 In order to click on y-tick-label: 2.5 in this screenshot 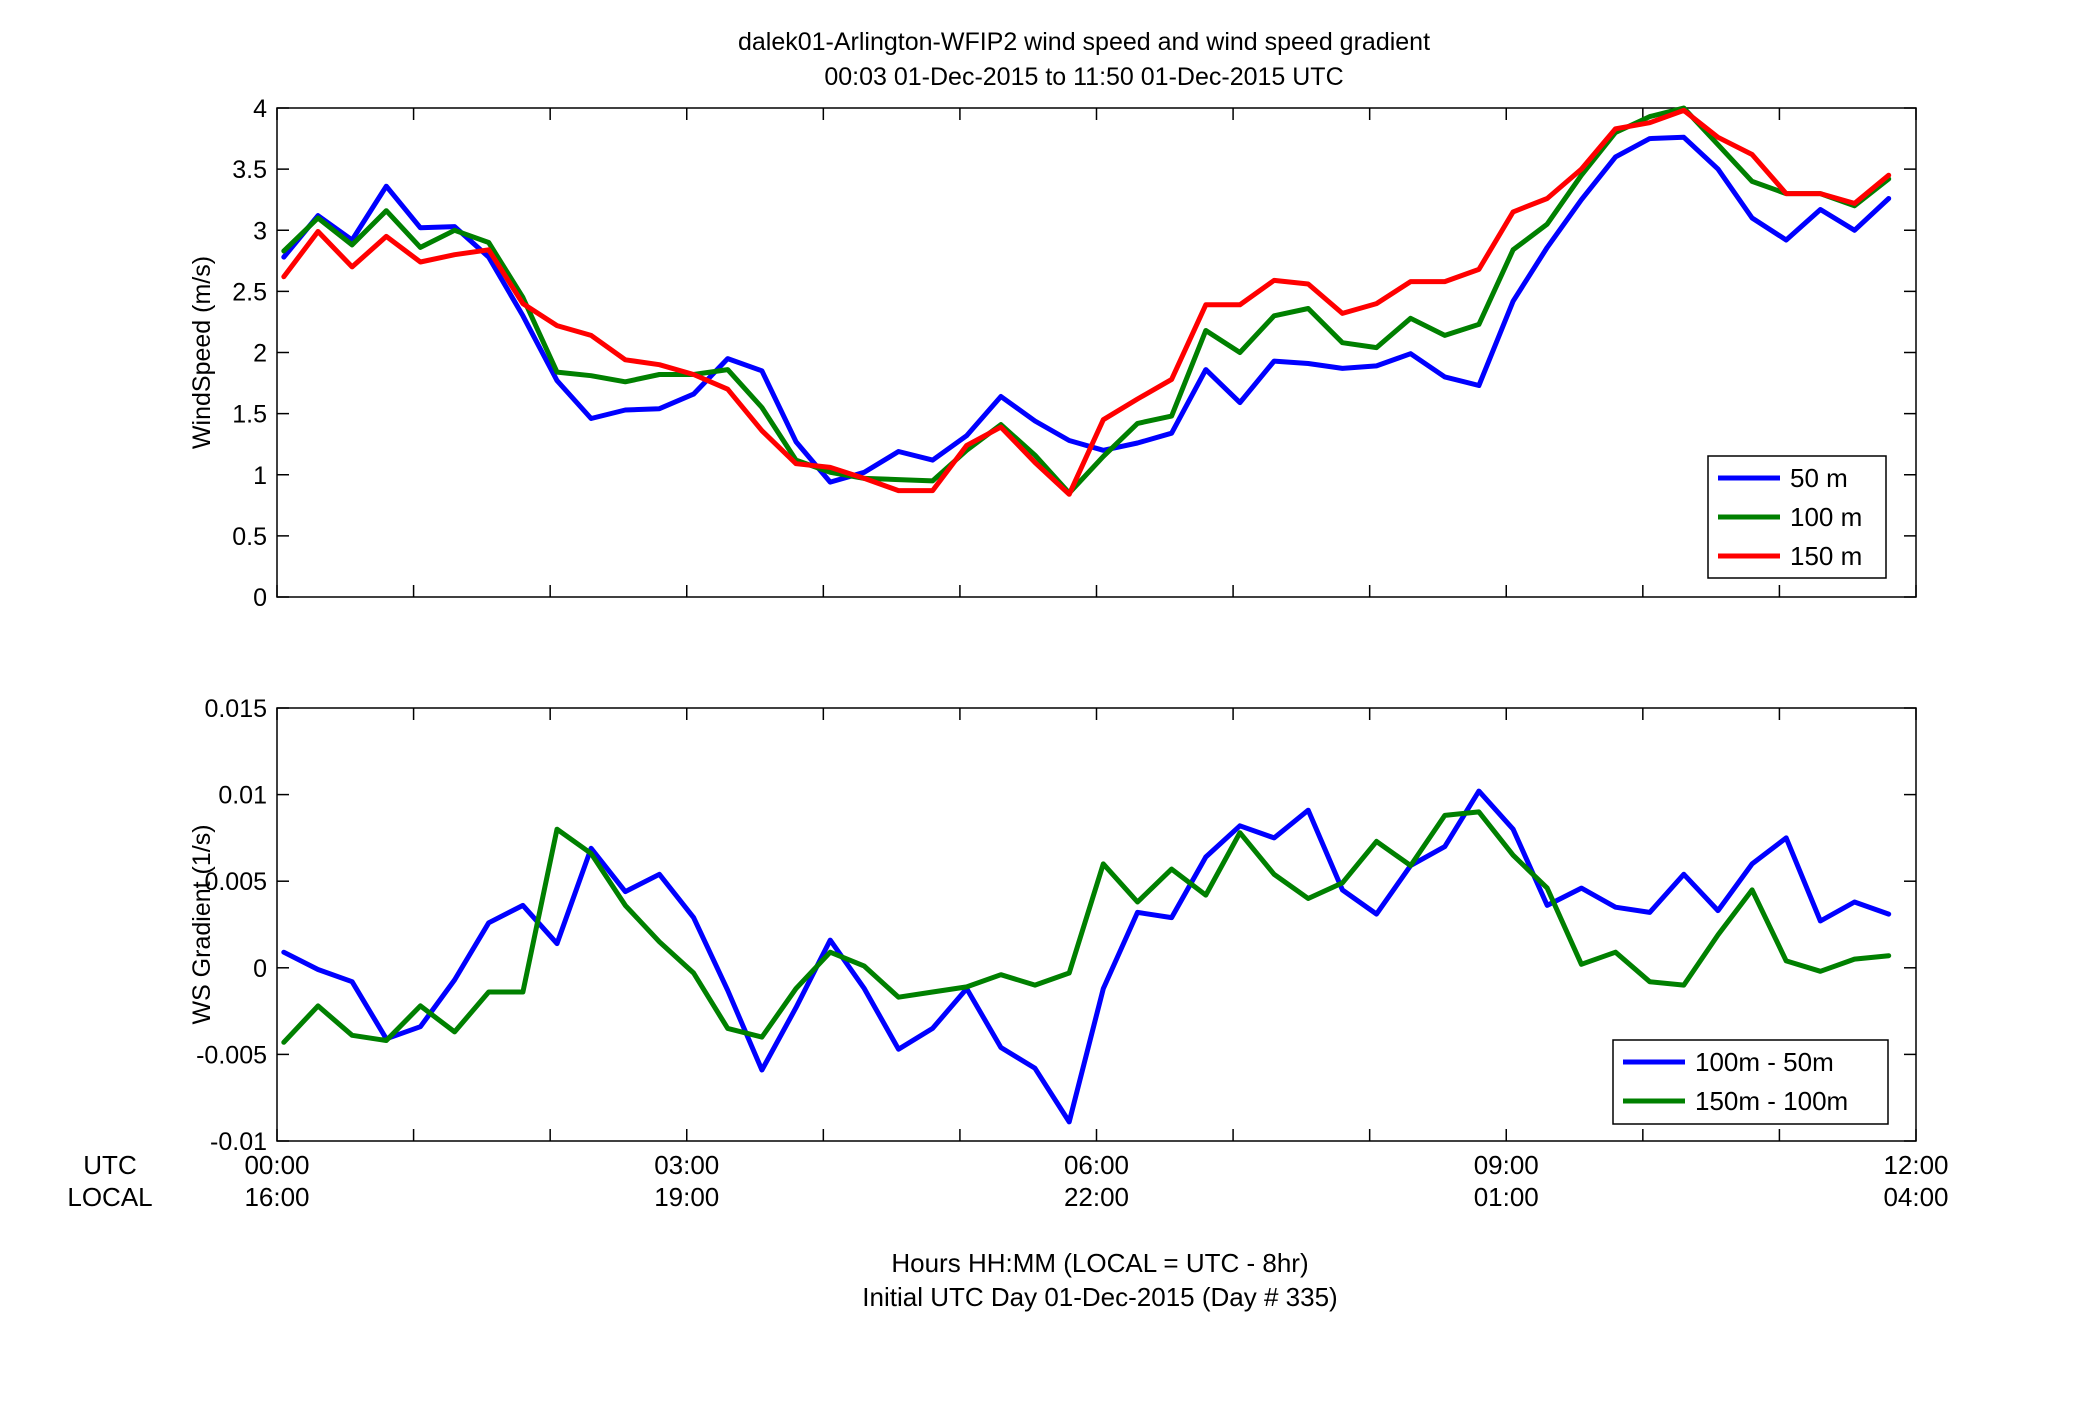, I will do `click(249, 292)`.